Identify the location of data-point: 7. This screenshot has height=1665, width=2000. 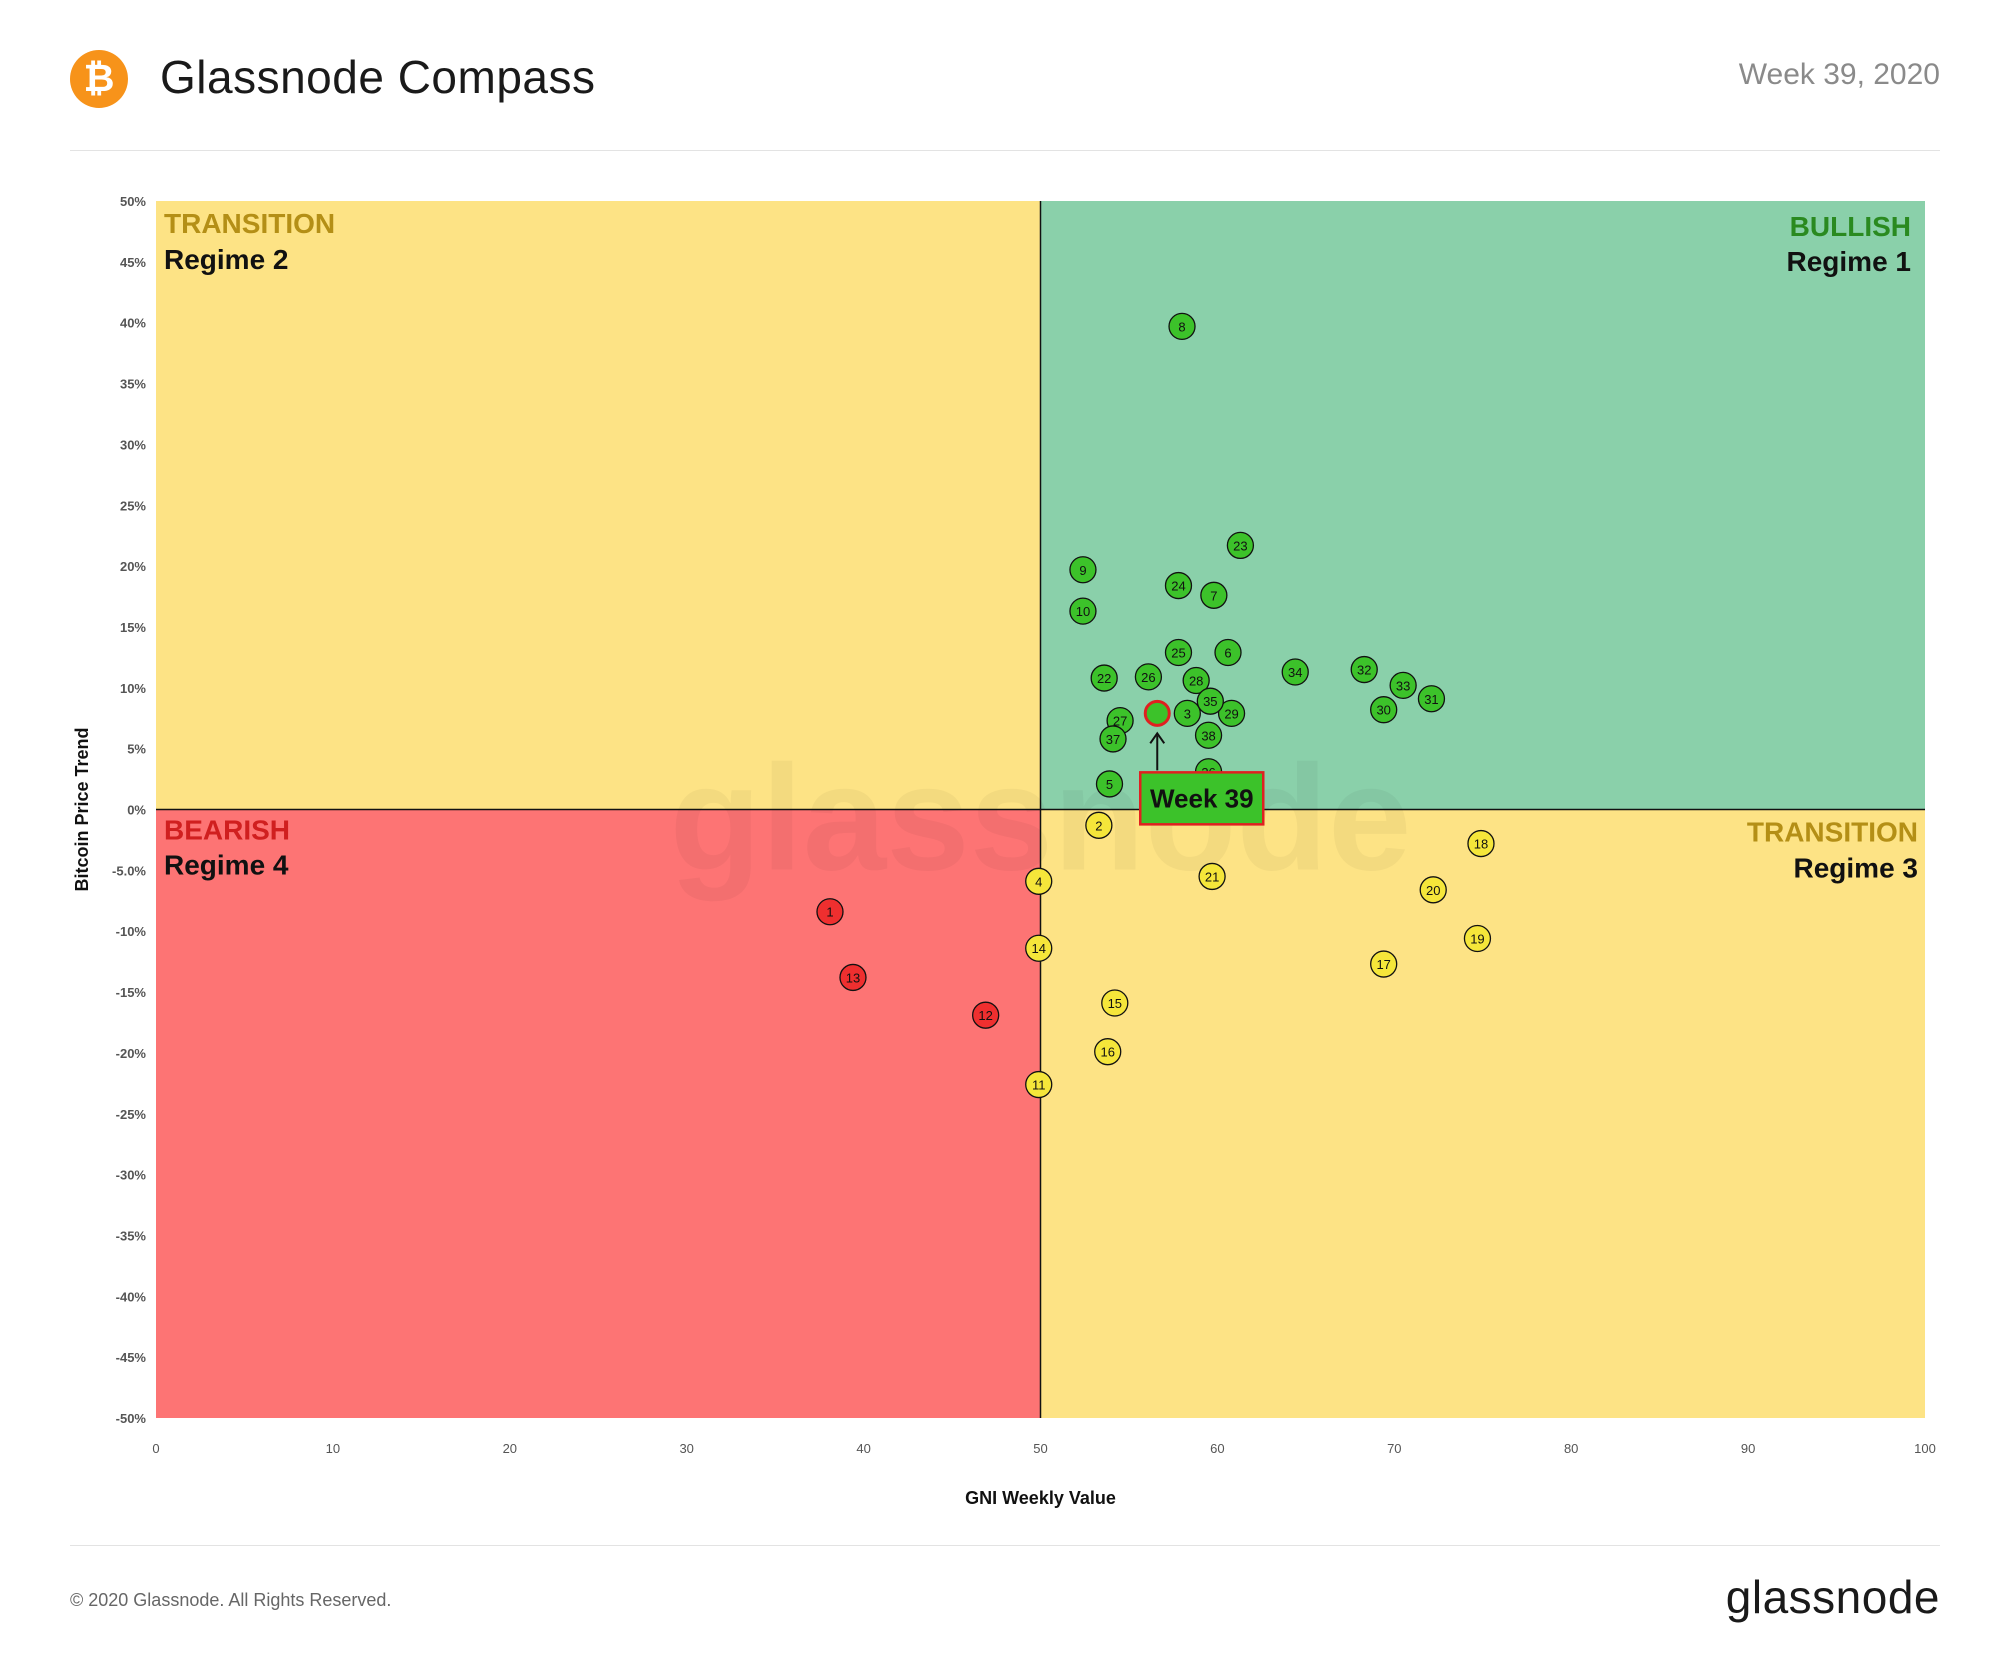
(1214, 595).